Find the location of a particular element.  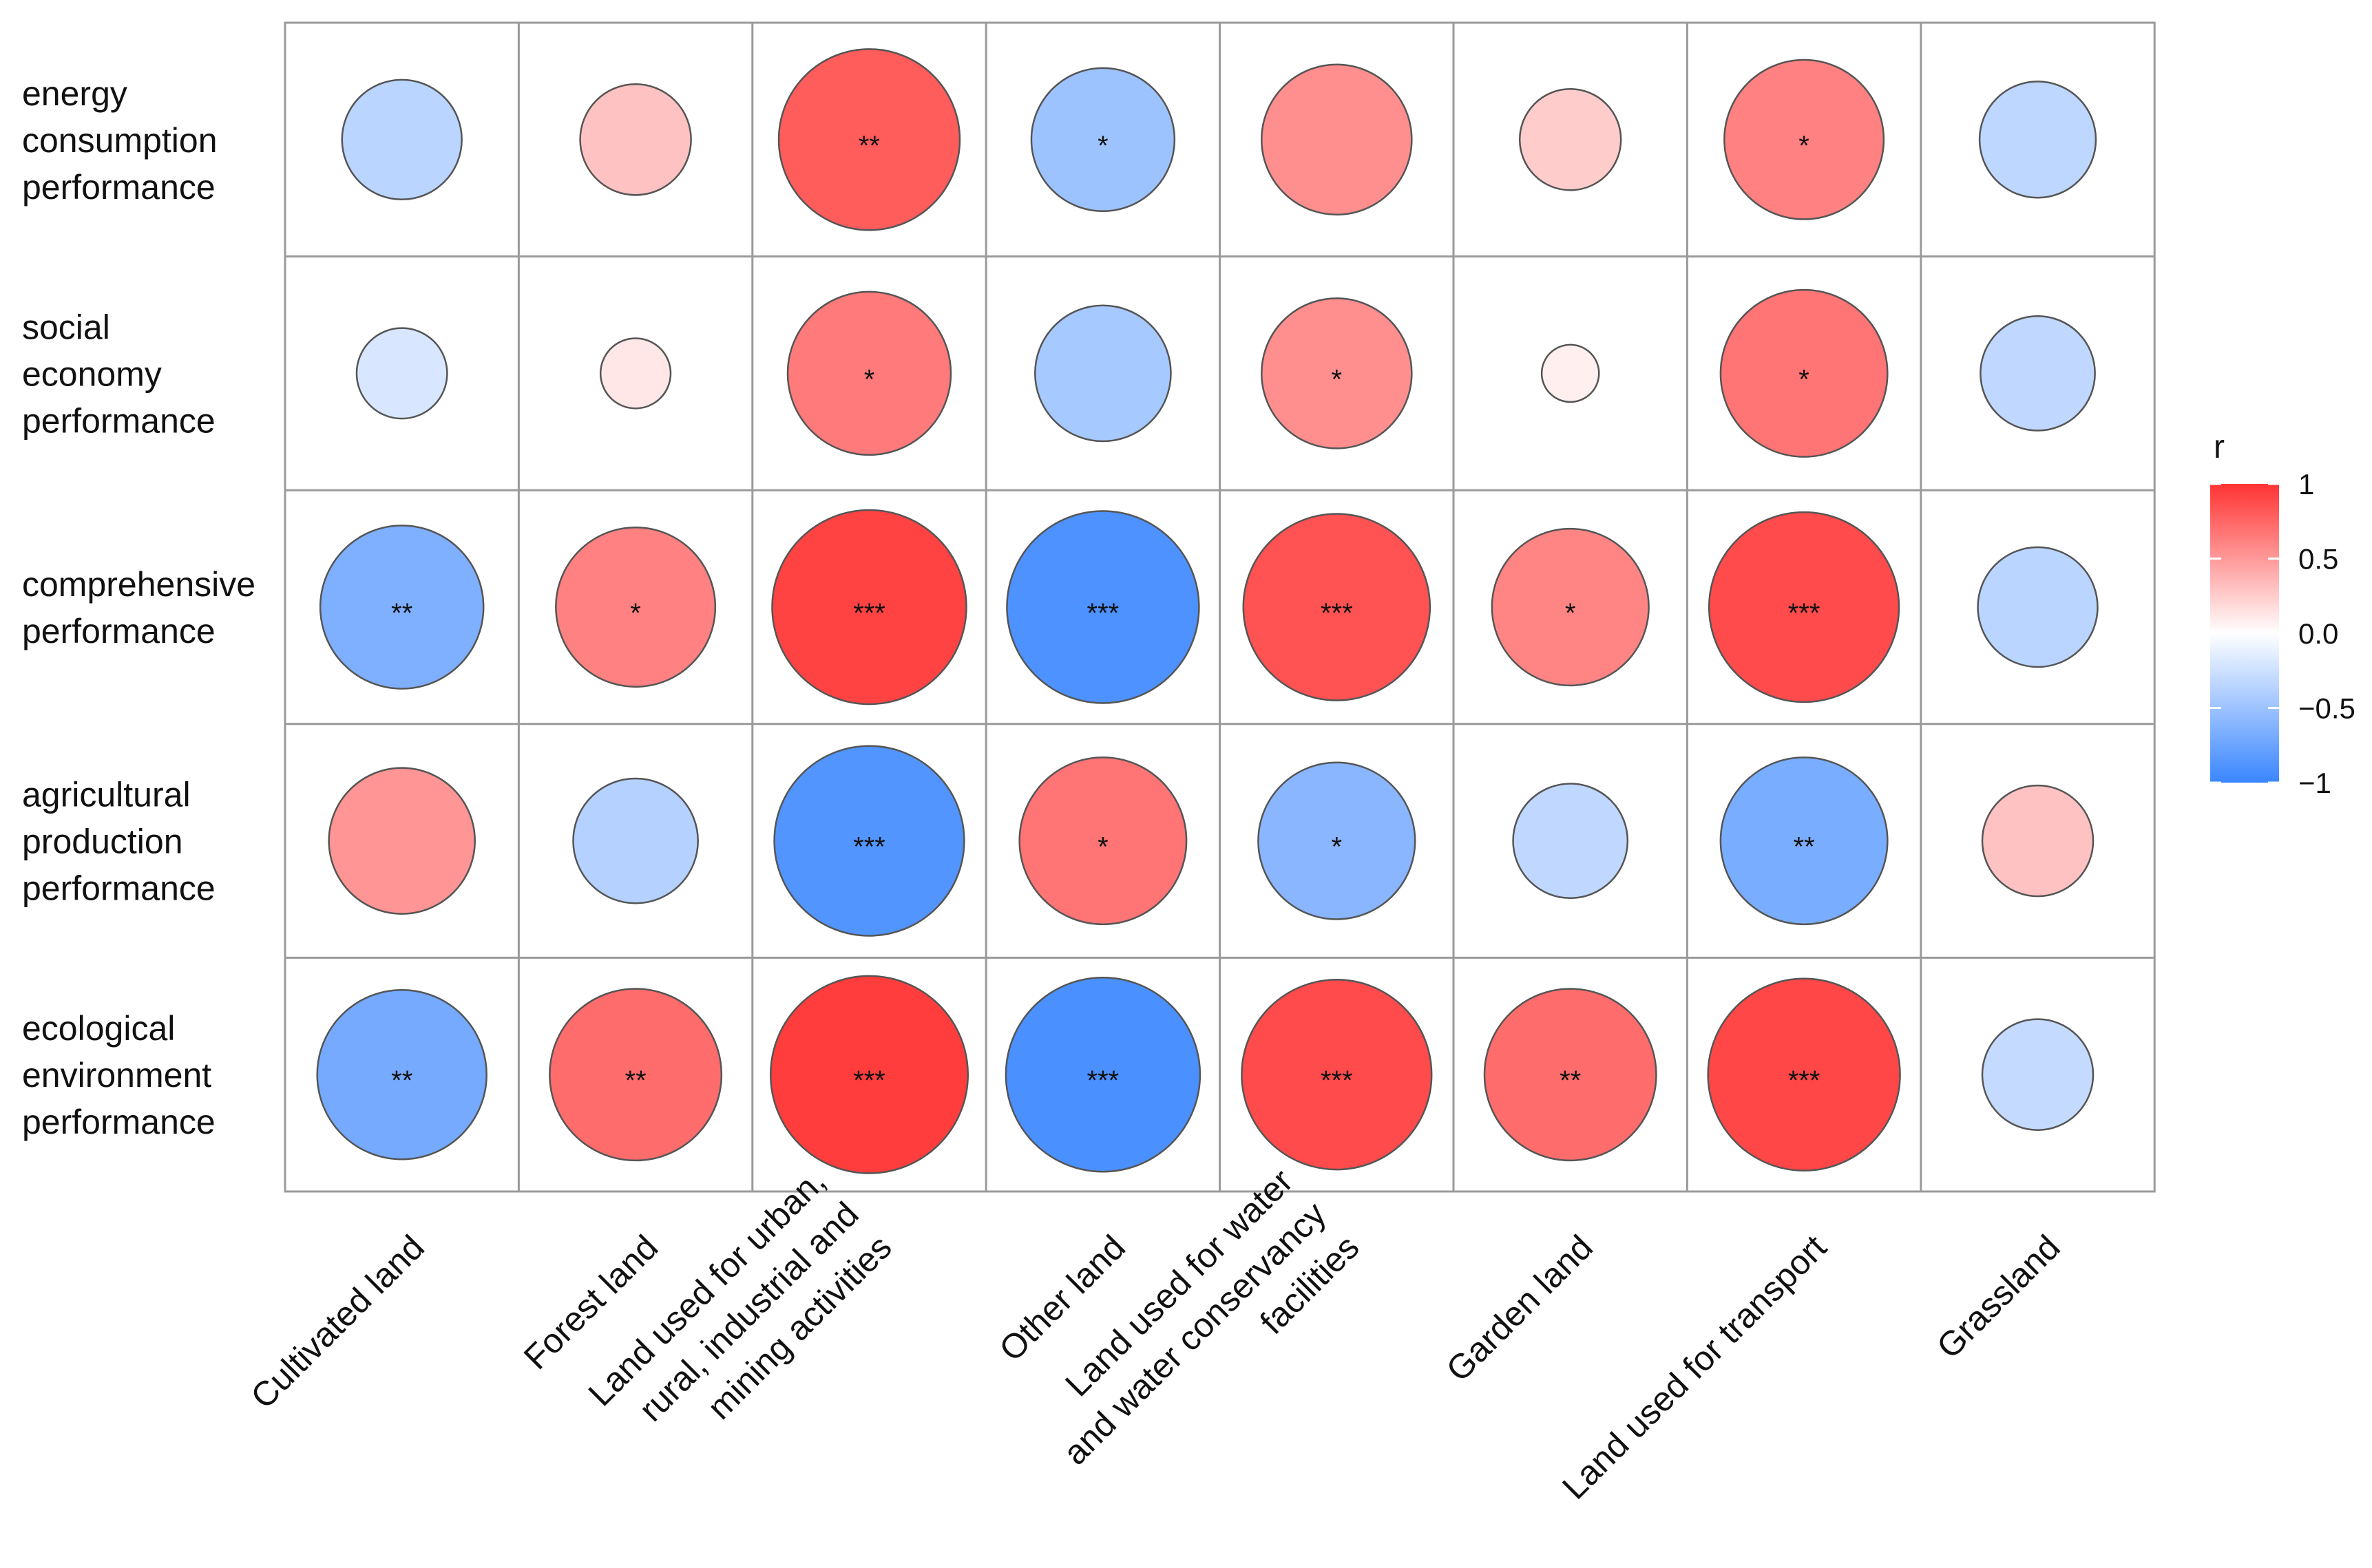

legend-tick-label: 0.5 is located at coordinates (2318, 559).